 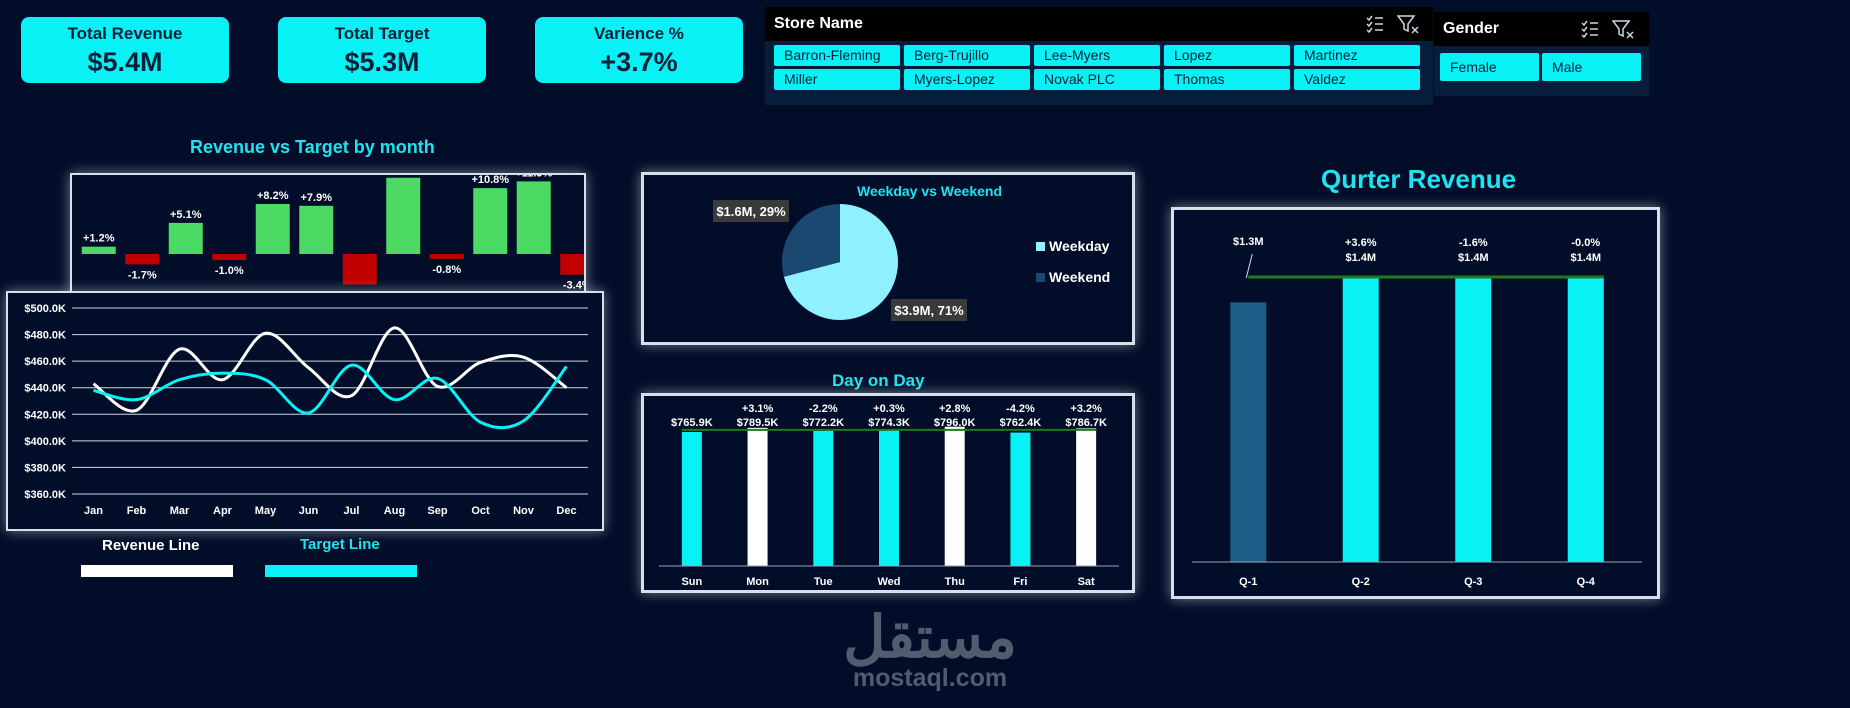 What do you see at coordinates (125, 62) in the screenshot?
I see `kpi-value: $5.4M` at bounding box center [125, 62].